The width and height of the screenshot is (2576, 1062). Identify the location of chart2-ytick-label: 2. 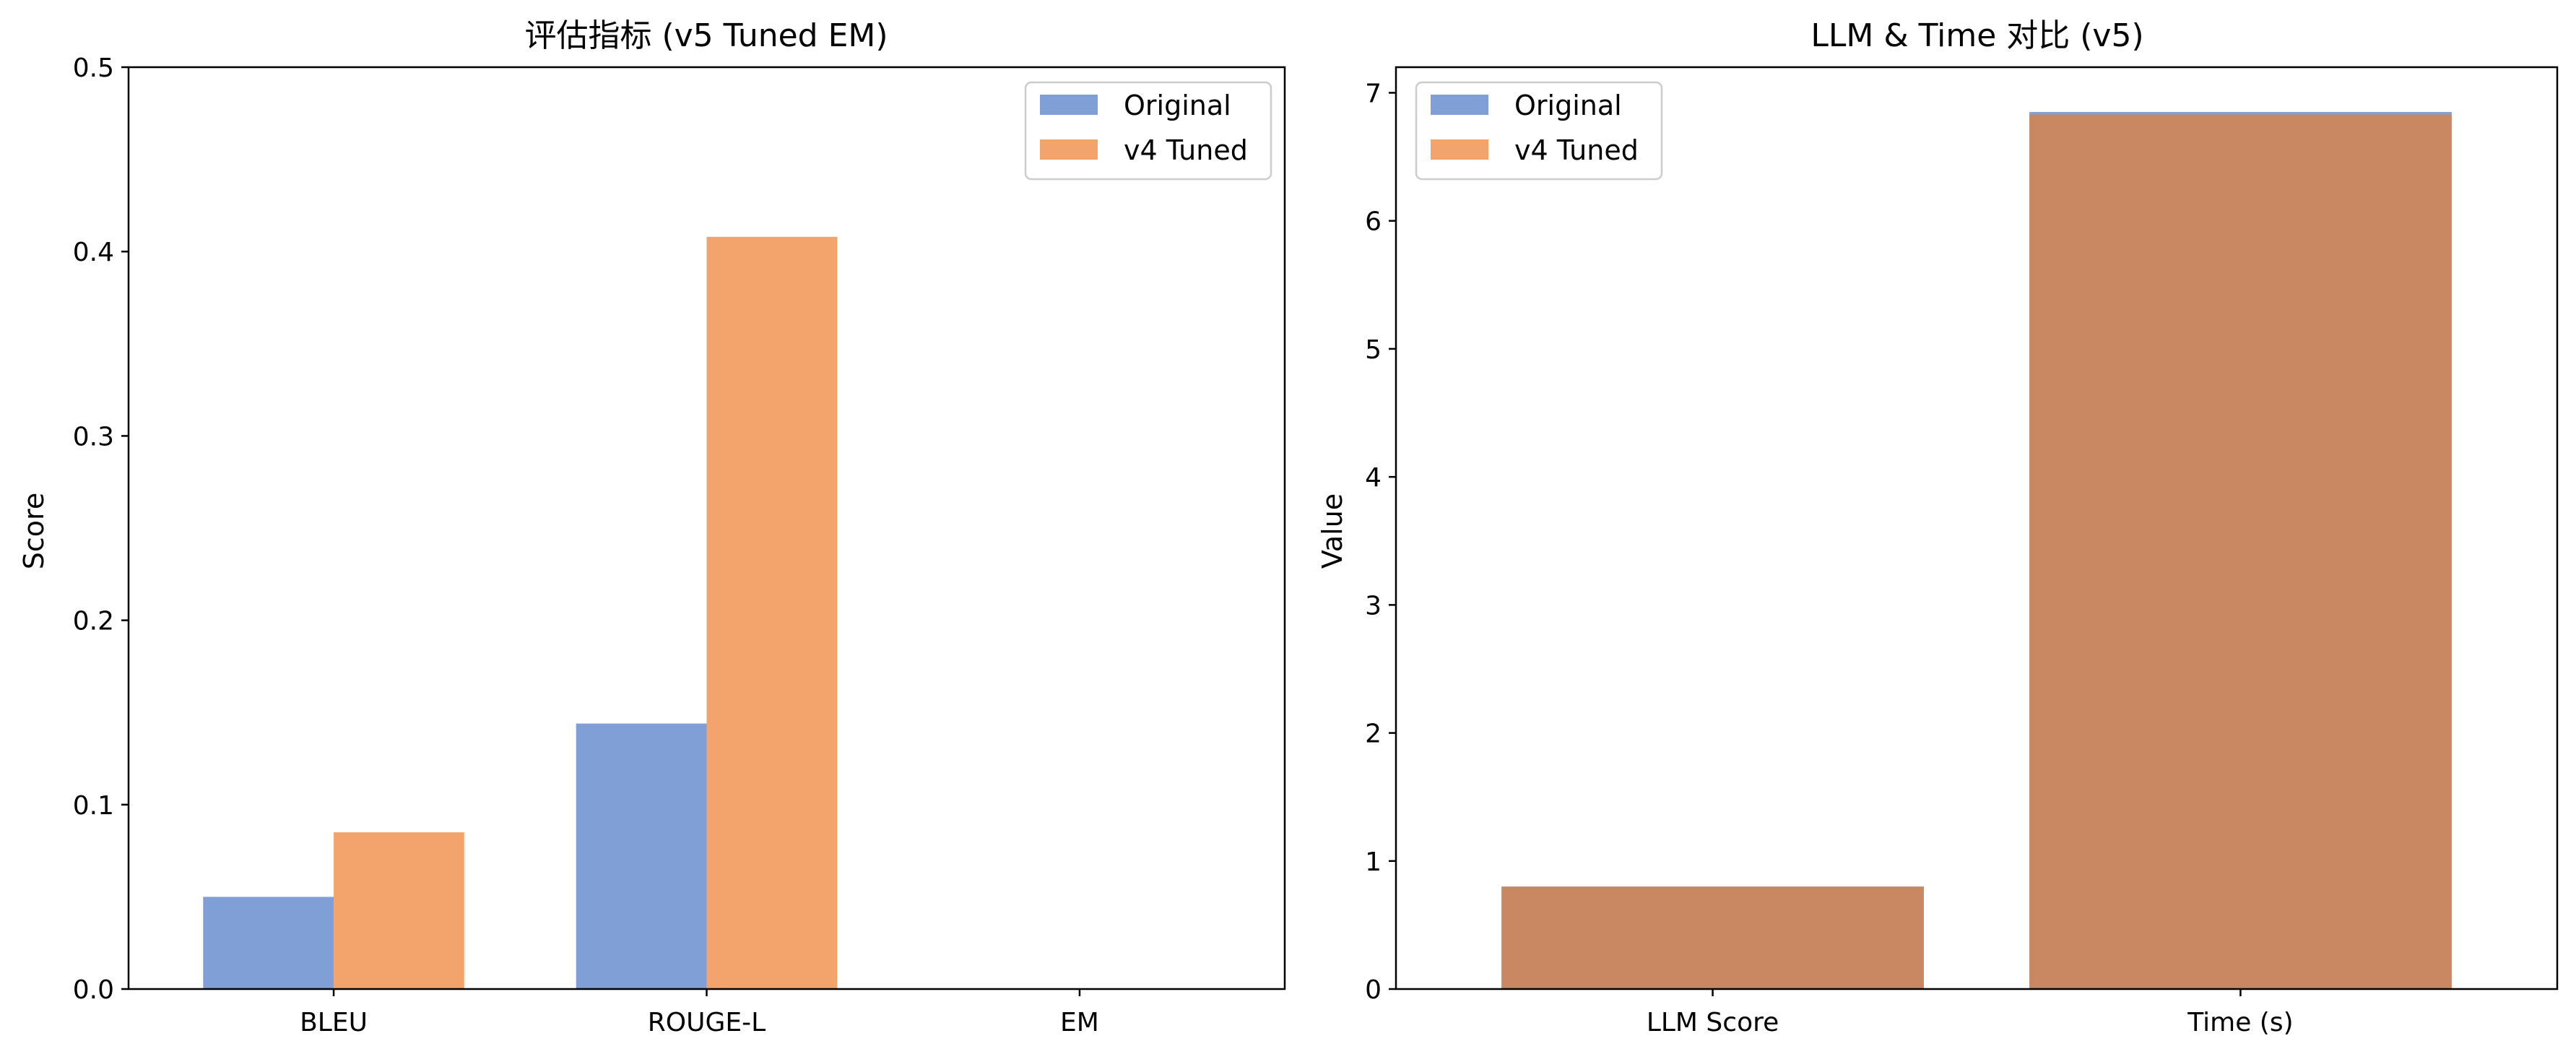
(1373, 734).